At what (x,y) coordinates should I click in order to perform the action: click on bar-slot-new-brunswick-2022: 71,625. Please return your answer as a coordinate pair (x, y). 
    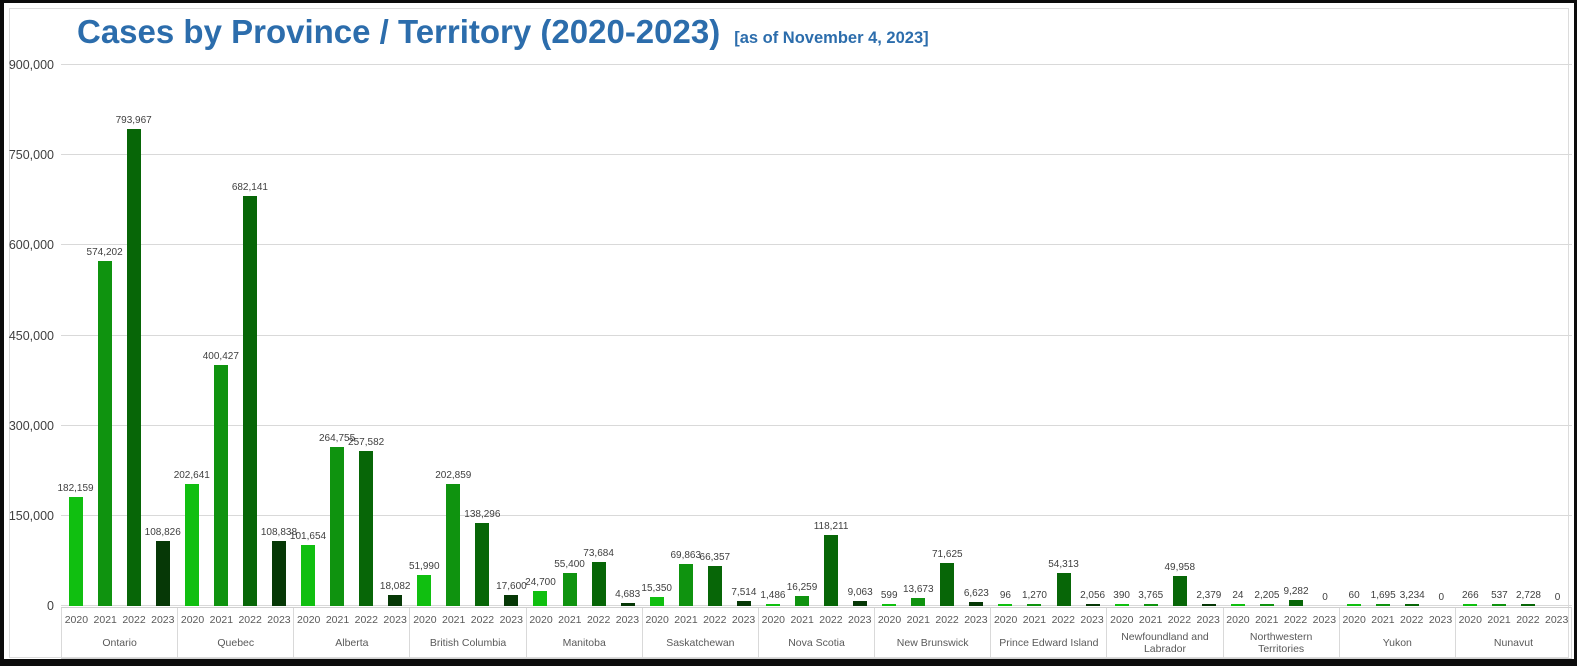
    Looking at the image, I should click on (947, 335).